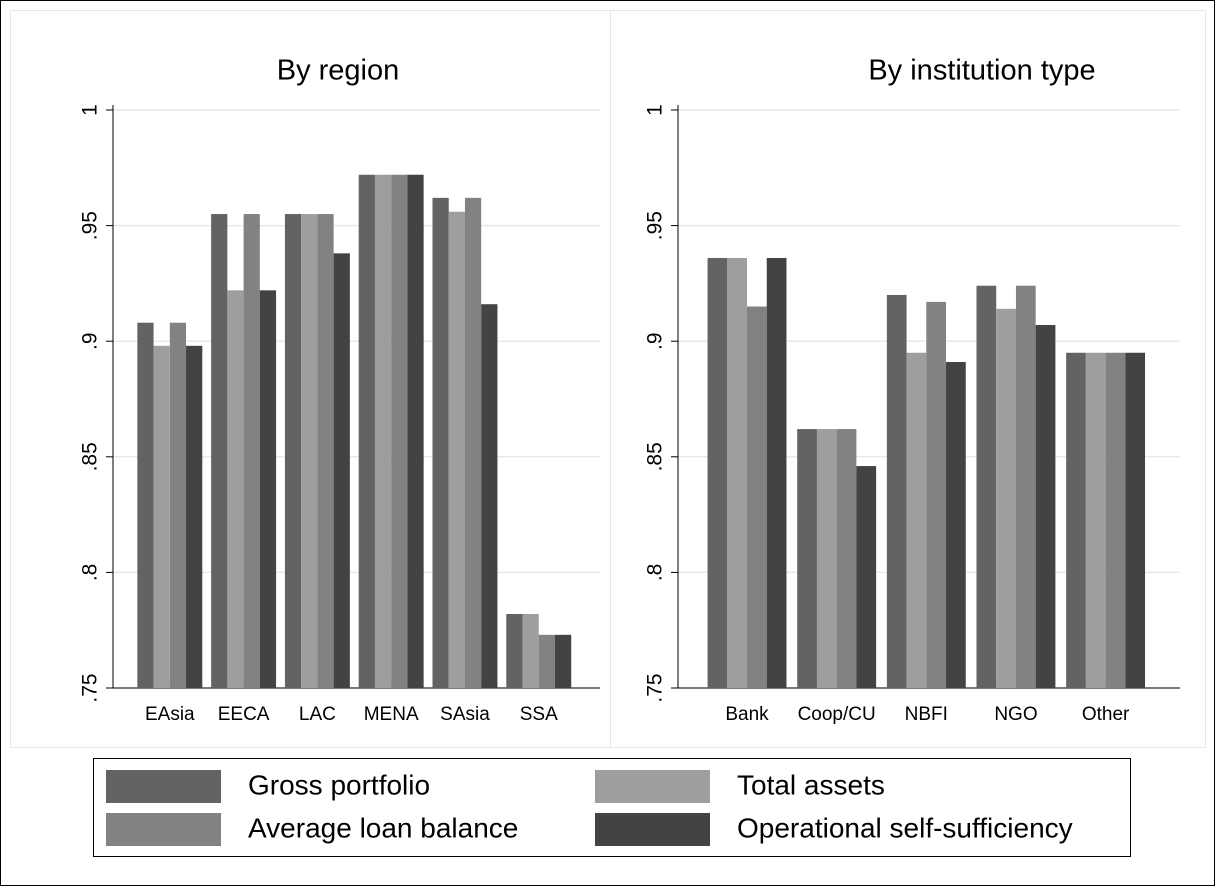 This screenshot has height=886, width=1215. Describe the element at coordinates (926, 714) in the screenshot. I see `x-tick-label: NBFI` at that location.